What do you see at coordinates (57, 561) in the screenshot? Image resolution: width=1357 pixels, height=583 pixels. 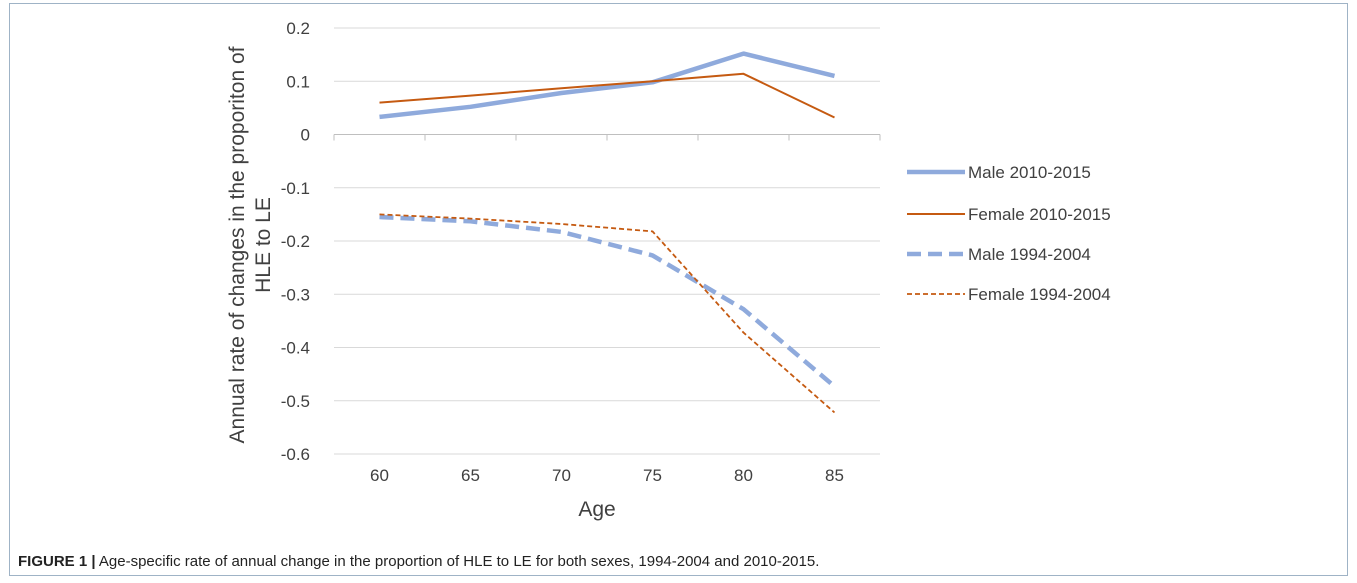 I see `caption-label: FIGURE 1 |` at bounding box center [57, 561].